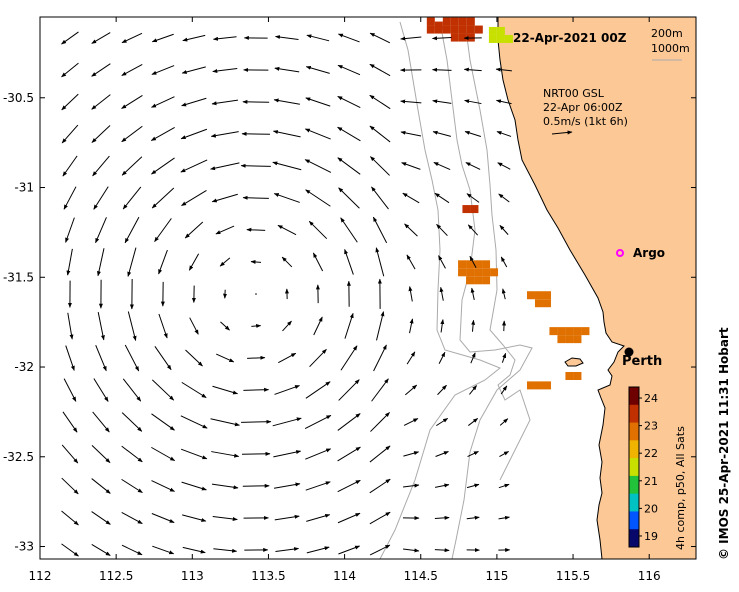 The image size is (739, 592). Describe the element at coordinates (634, 502) in the screenshot. I see `colorbar-segment` at that location.